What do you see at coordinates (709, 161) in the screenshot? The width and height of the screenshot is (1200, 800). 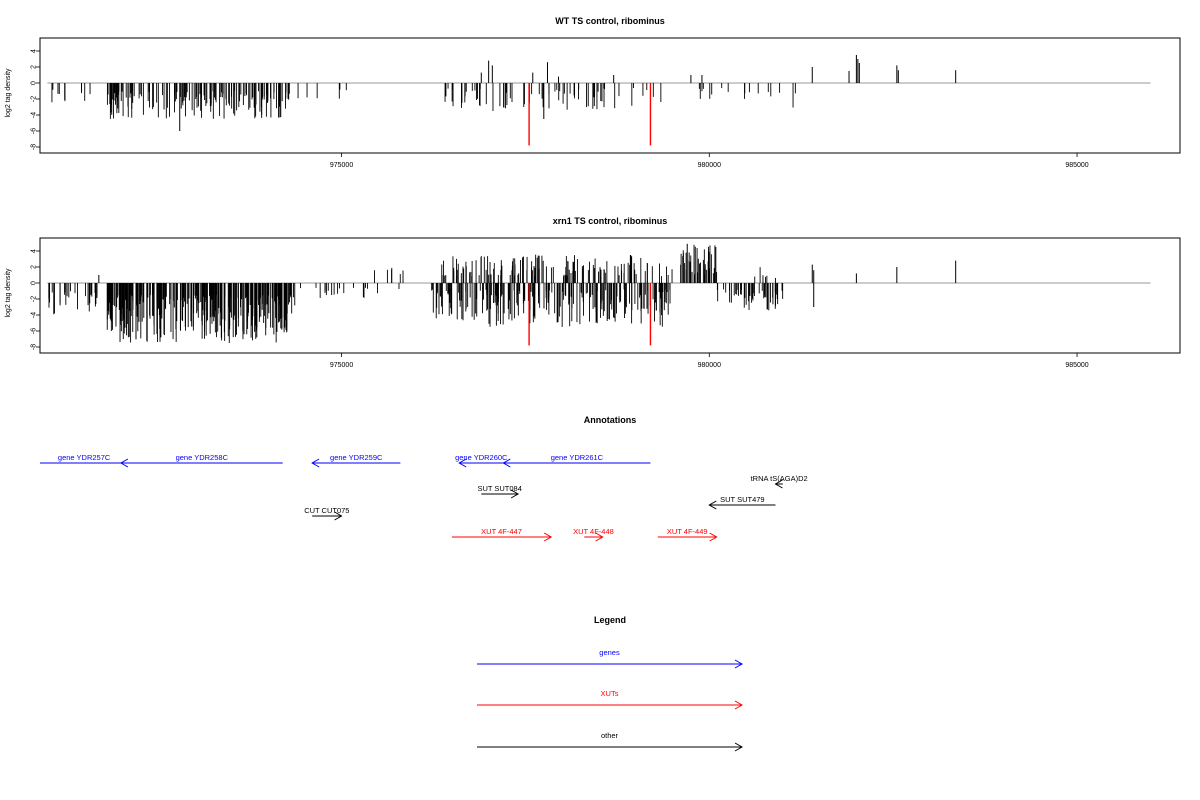 I see `wt-track-x-axis: 975000 980000 985000` at bounding box center [709, 161].